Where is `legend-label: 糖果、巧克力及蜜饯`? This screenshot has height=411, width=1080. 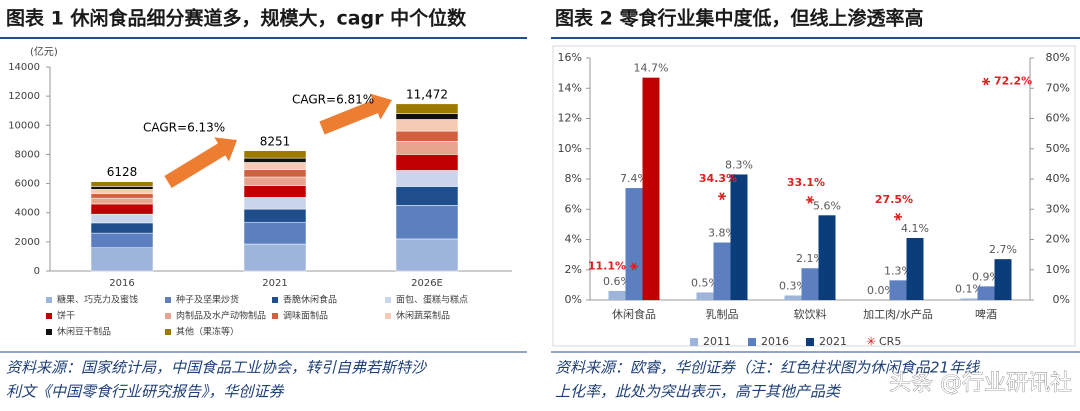
legend-label: 糖果、巧克力及蜜饯 is located at coordinates (97, 300).